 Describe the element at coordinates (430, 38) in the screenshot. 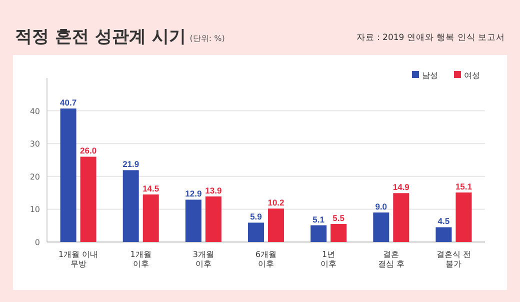

I see `text: 자료 : 2019 연애와 행복 인식 보고서` at that location.